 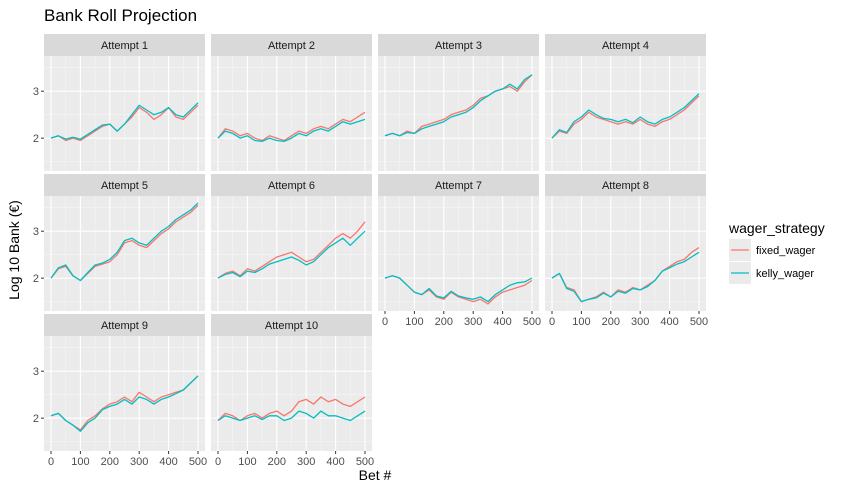 I want to click on facet-strip-label: Attempt 10, so click(x=291, y=326).